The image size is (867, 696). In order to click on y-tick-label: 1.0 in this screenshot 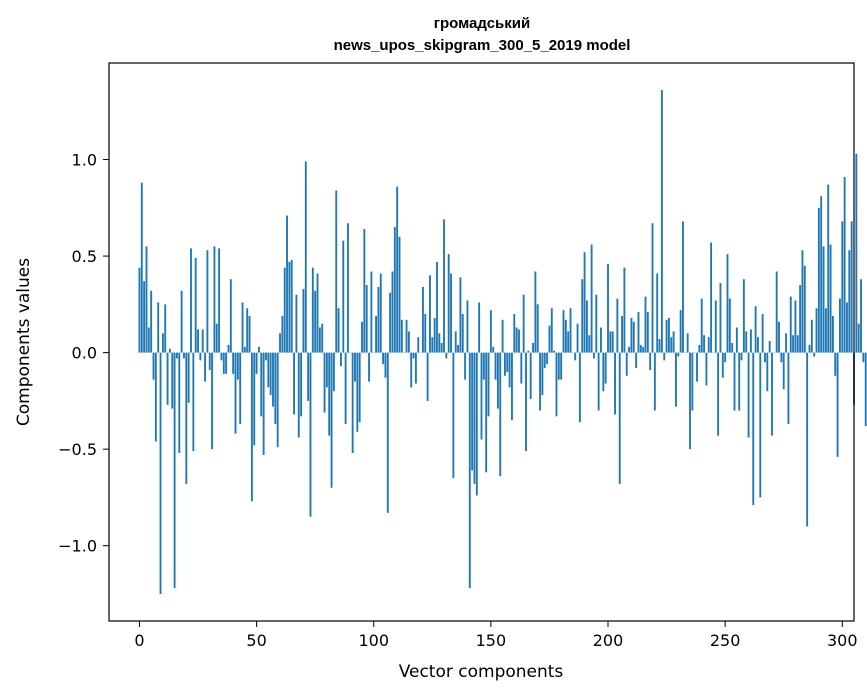, I will do `click(84, 160)`.